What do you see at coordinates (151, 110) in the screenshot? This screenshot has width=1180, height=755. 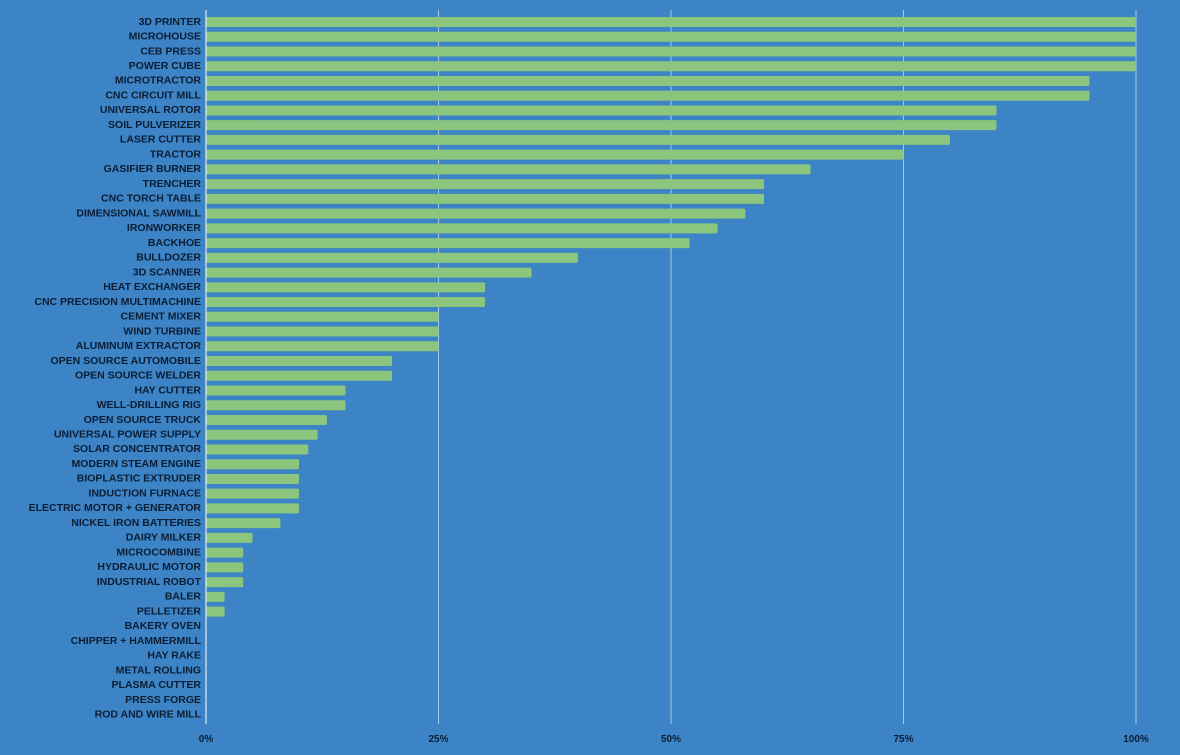 I see `category-label: UNIVERSAL ROTOR` at bounding box center [151, 110].